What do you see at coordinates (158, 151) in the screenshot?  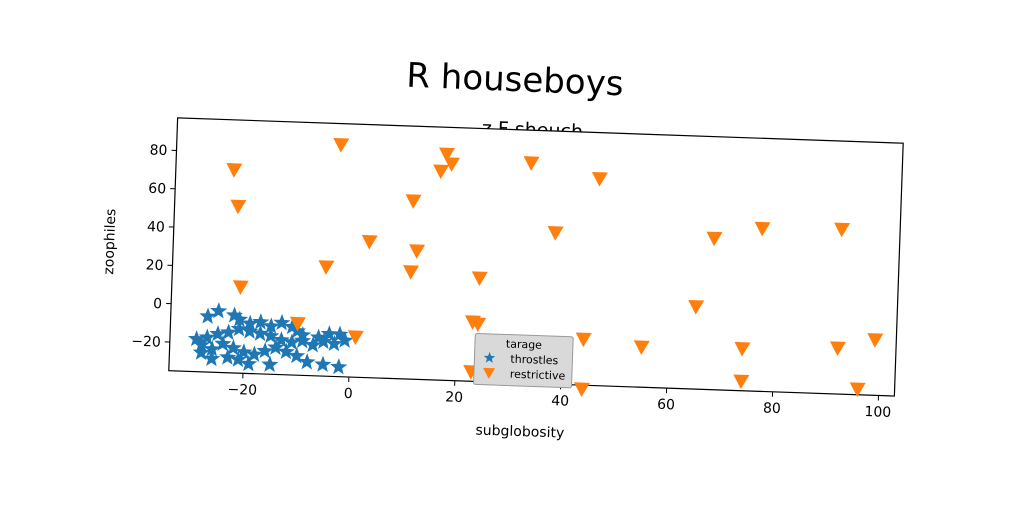 I see `y-tick-label: 80` at bounding box center [158, 151].